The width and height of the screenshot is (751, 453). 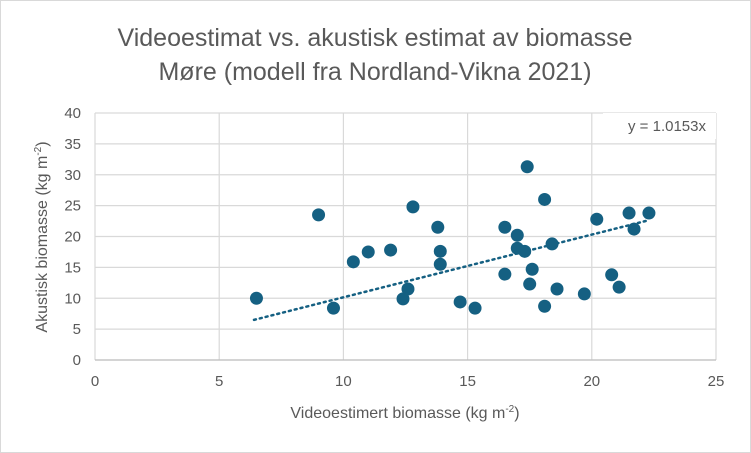 I want to click on x-tick-label: 0, so click(x=95, y=381).